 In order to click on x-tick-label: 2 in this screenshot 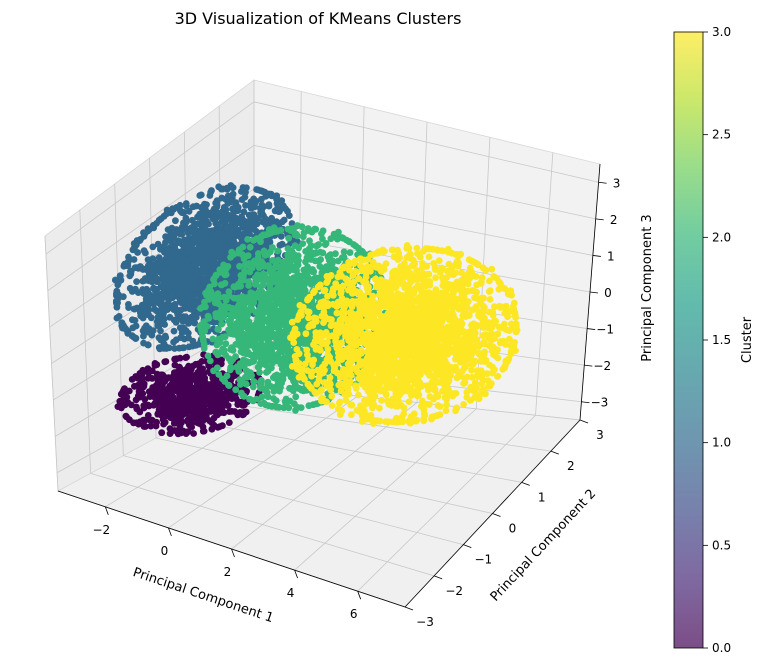, I will do `click(228, 572)`.